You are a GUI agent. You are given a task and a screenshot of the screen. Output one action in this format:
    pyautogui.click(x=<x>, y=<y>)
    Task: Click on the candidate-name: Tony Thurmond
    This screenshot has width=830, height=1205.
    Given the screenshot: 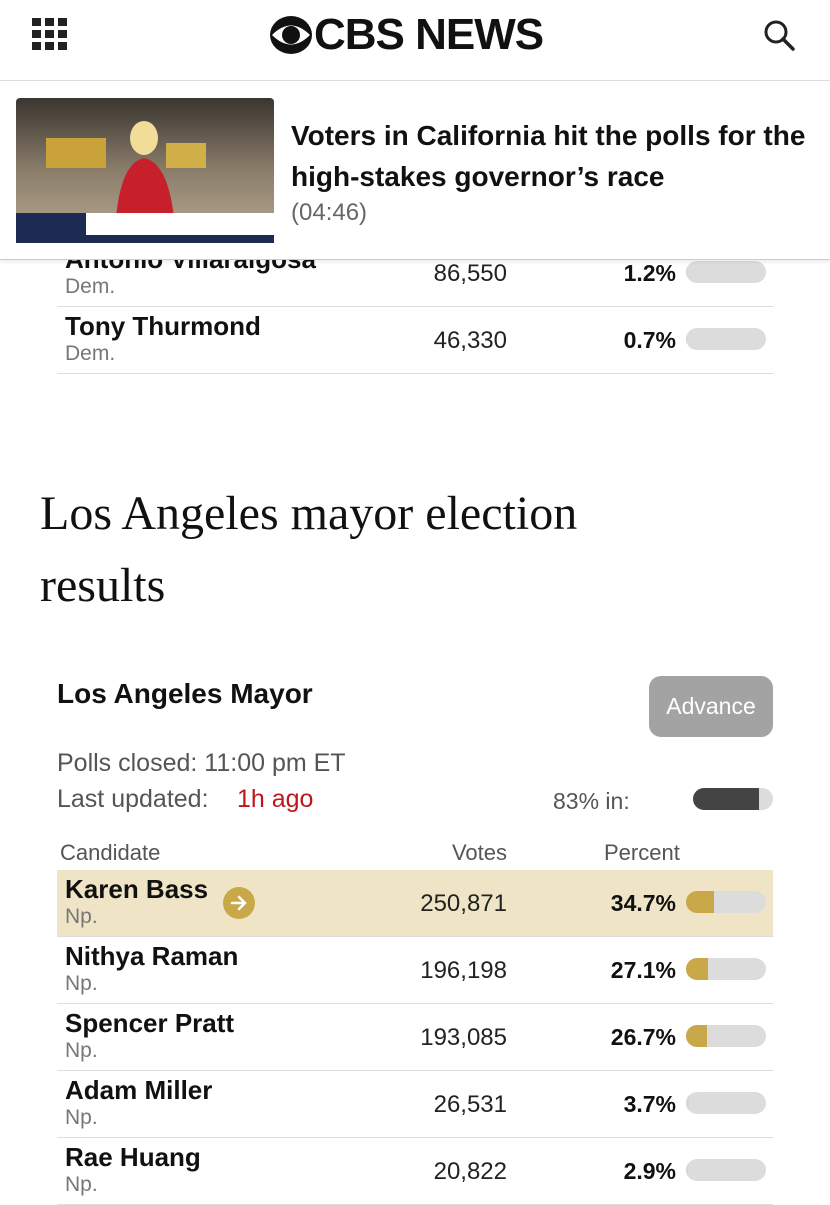 What is the action you would take?
    pyautogui.click(x=163, y=326)
    